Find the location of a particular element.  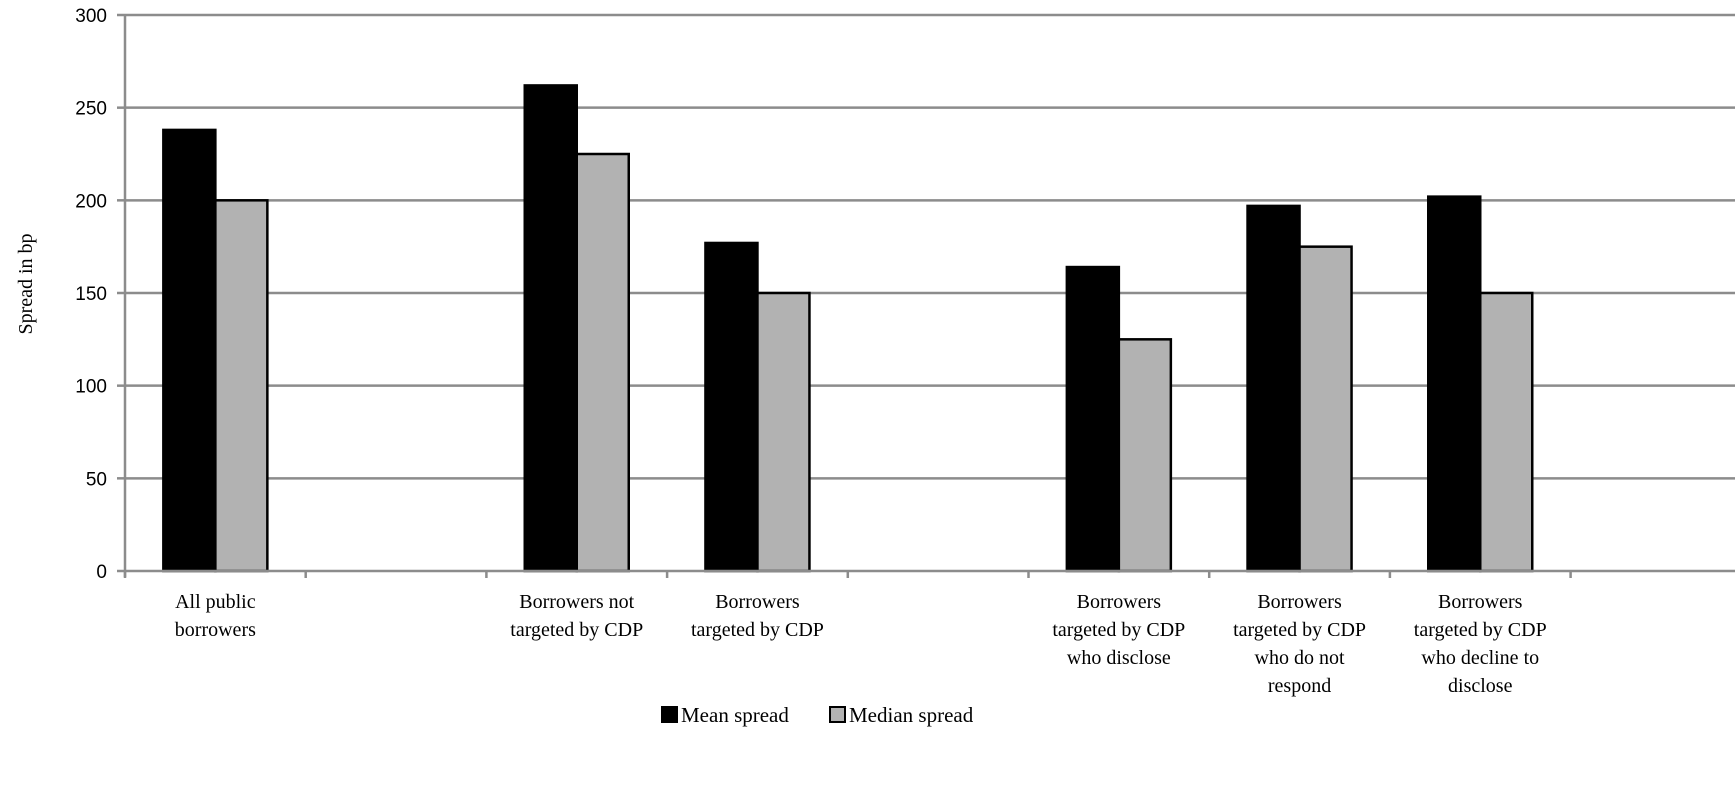

y-tick-label: 50 is located at coordinates (96, 479).